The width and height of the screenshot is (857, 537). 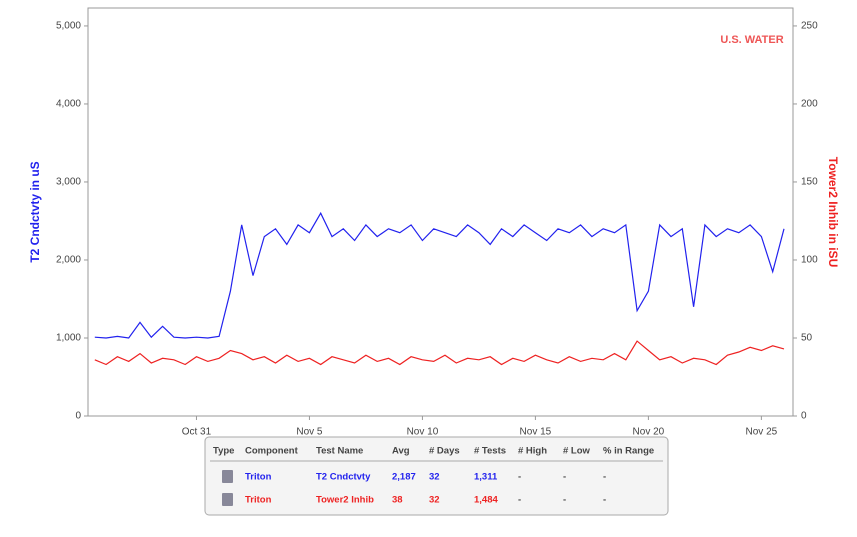 I want to click on table-cell: 1,311, so click(x=486, y=477).